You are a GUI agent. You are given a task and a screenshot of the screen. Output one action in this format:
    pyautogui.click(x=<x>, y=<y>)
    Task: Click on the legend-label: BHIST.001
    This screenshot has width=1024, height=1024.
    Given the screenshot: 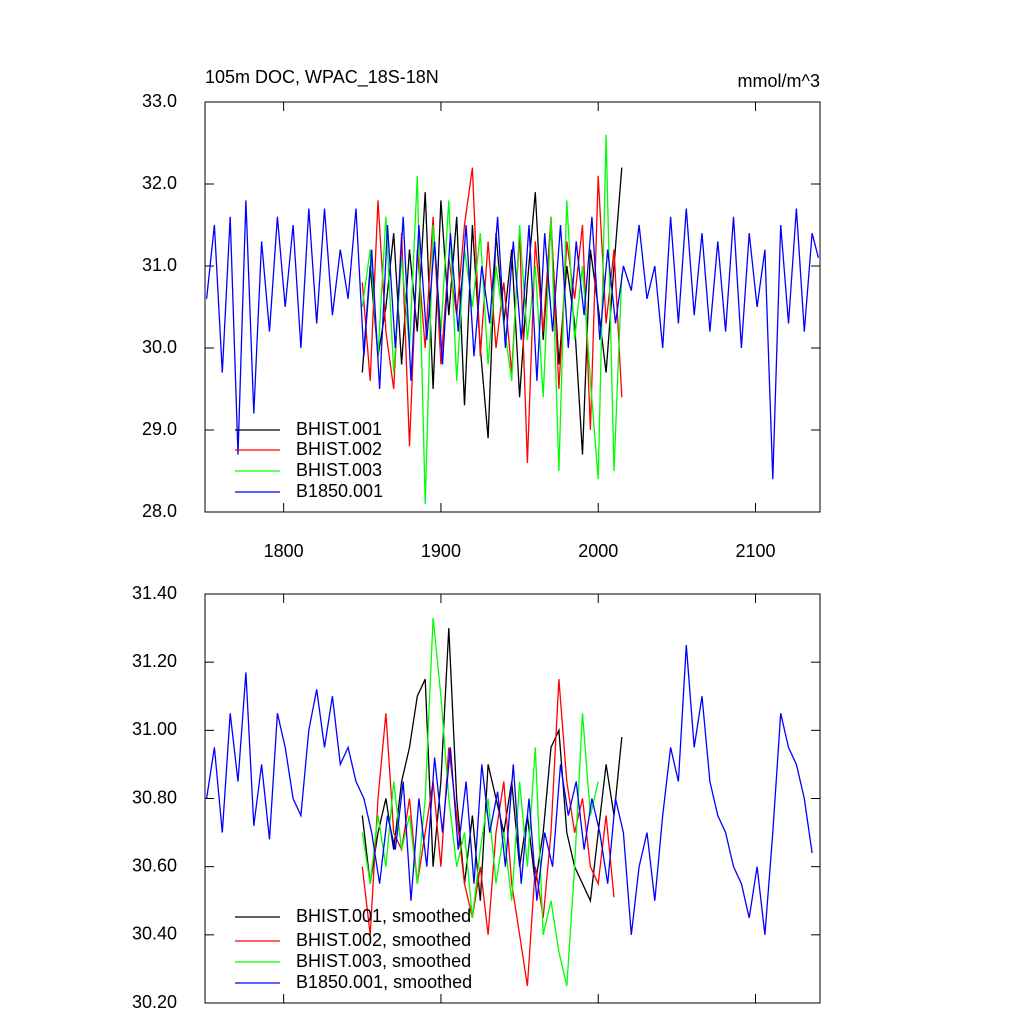 What is the action you would take?
    pyautogui.click(x=339, y=429)
    